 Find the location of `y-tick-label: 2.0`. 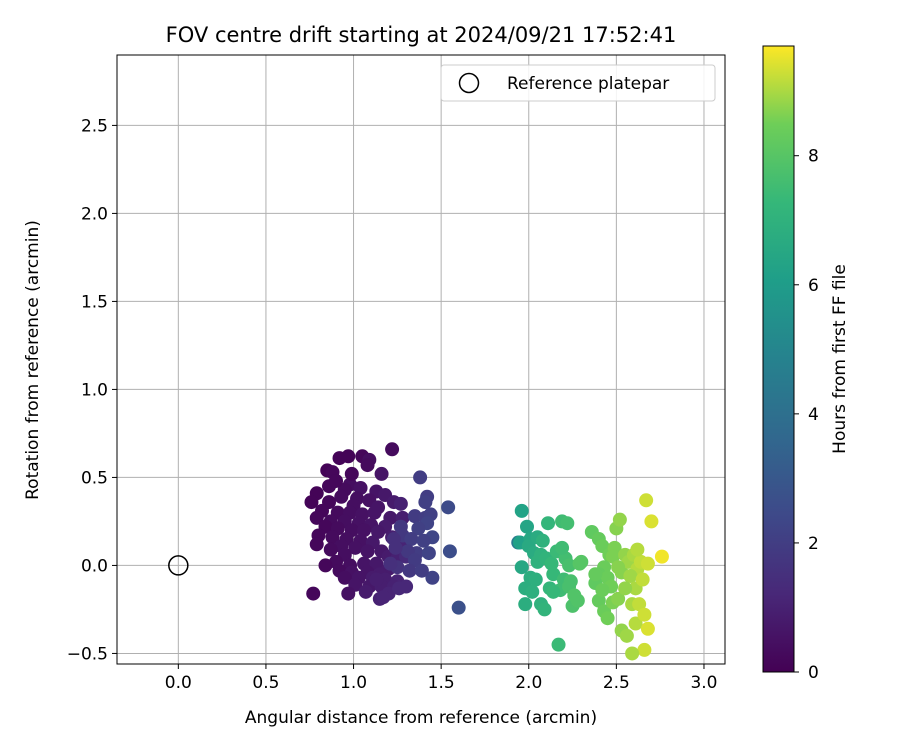

y-tick-label: 2.0 is located at coordinates (94, 214).